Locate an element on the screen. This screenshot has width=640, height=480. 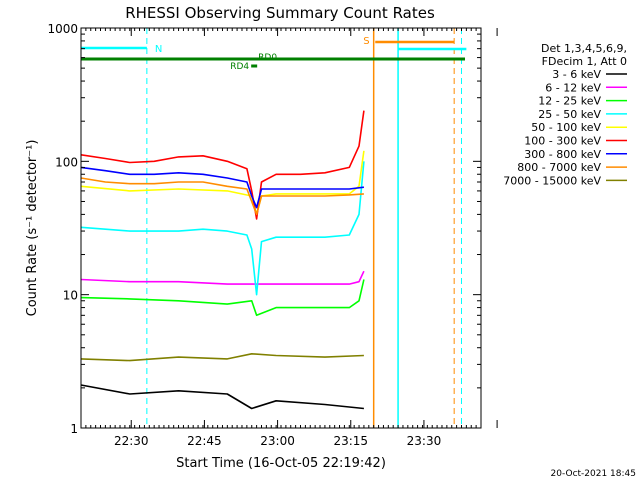
x-tick-label-1: 22:45 is located at coordinates (204, 441).